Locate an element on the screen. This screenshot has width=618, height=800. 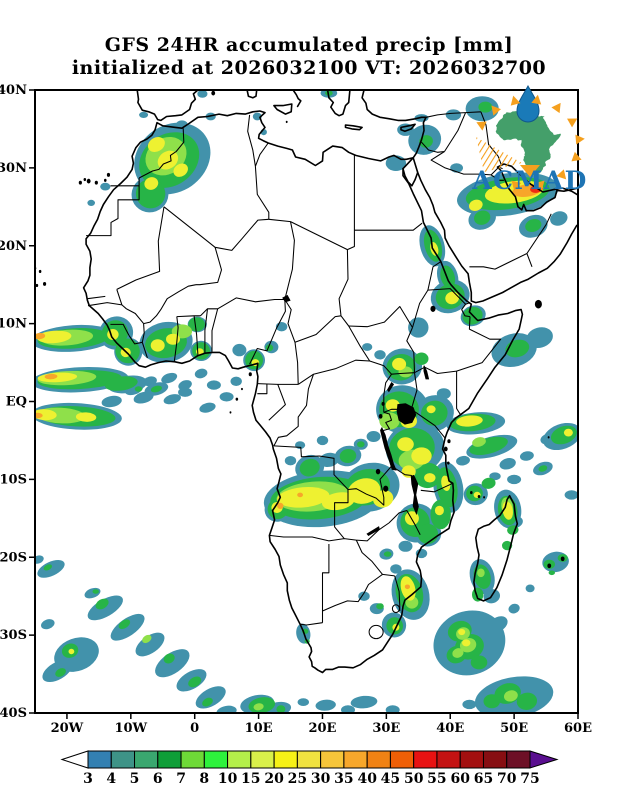
colorbar-label: 45 is located at coordinates (390, 779).